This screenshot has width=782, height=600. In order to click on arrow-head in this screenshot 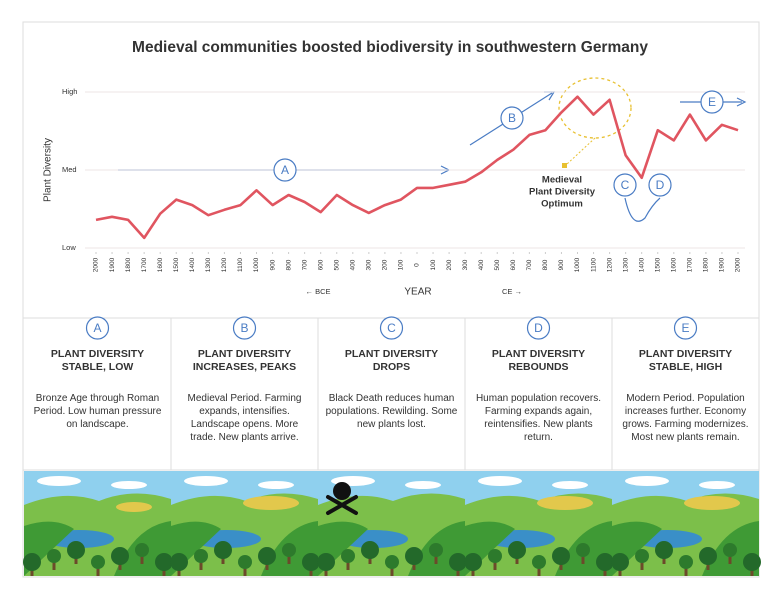, I will do `click(741, 102)`.